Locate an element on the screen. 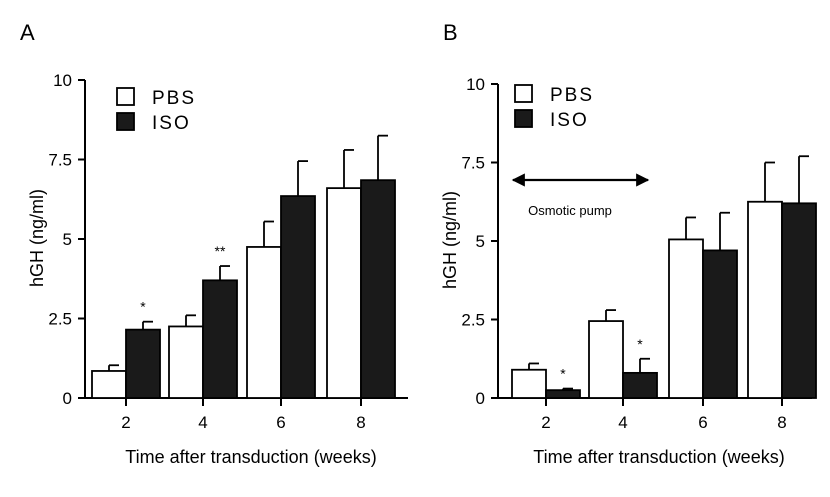 This screenshot has width=830, height=497. panel-letter: A is located at coordinates (27, 32).